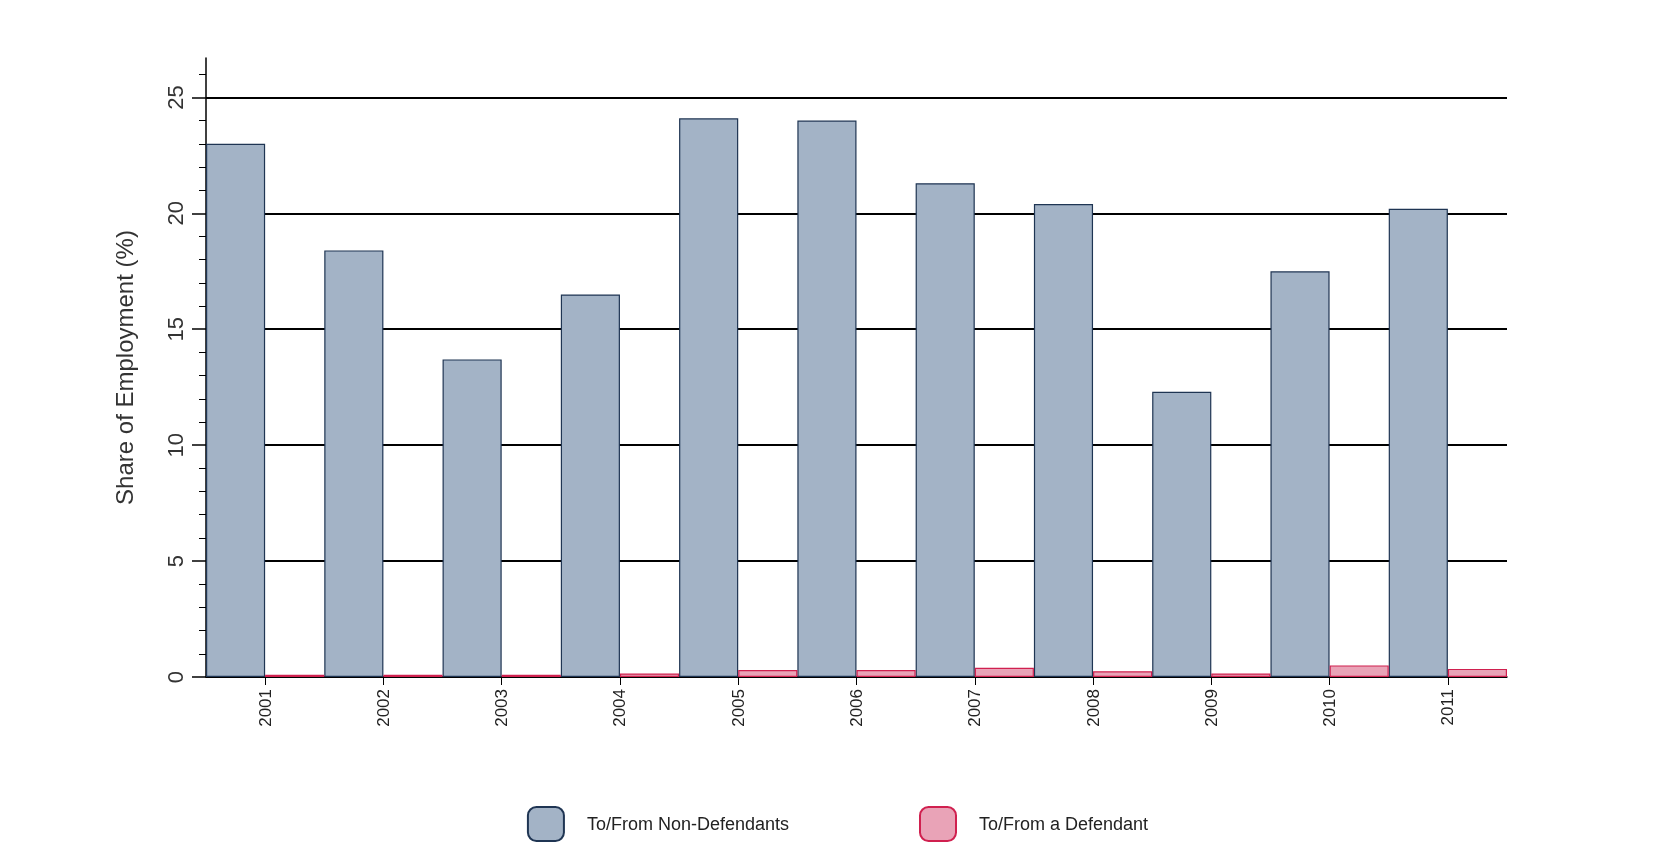 The height and width of the screenshot is (855, 1675). I want to click on x-tick-label: 2004, so click(620, 708).